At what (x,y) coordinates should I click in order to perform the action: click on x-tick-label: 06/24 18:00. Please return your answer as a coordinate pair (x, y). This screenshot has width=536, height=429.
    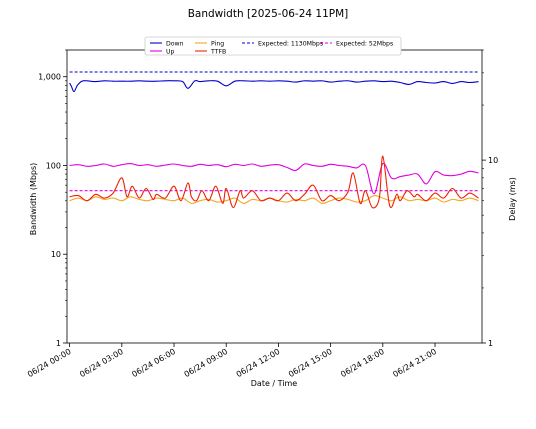
    Looking at the image, I should click on (362, 363).